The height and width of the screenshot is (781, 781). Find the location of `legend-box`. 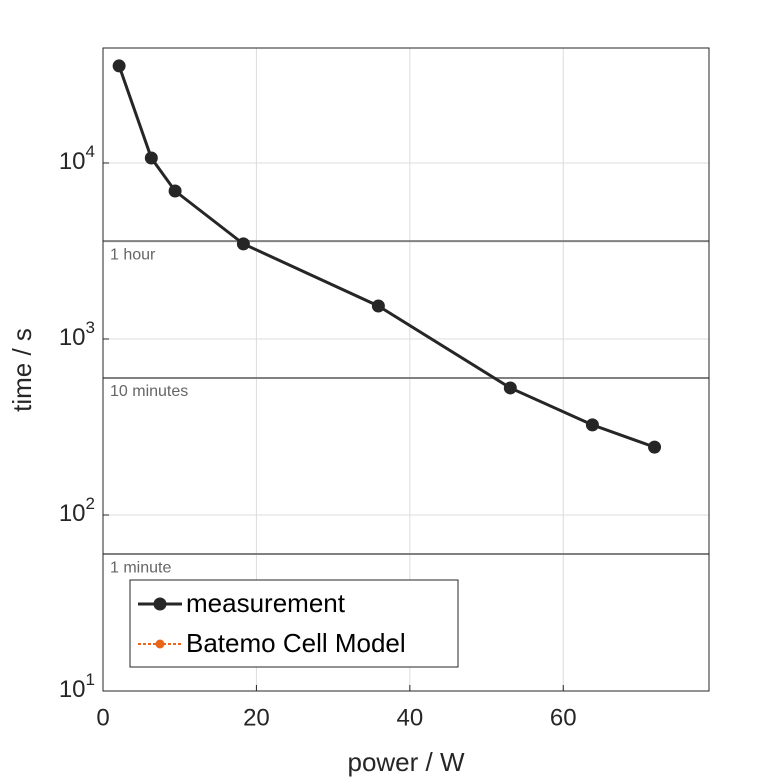

legend-box is located at coordinates (294, 623).